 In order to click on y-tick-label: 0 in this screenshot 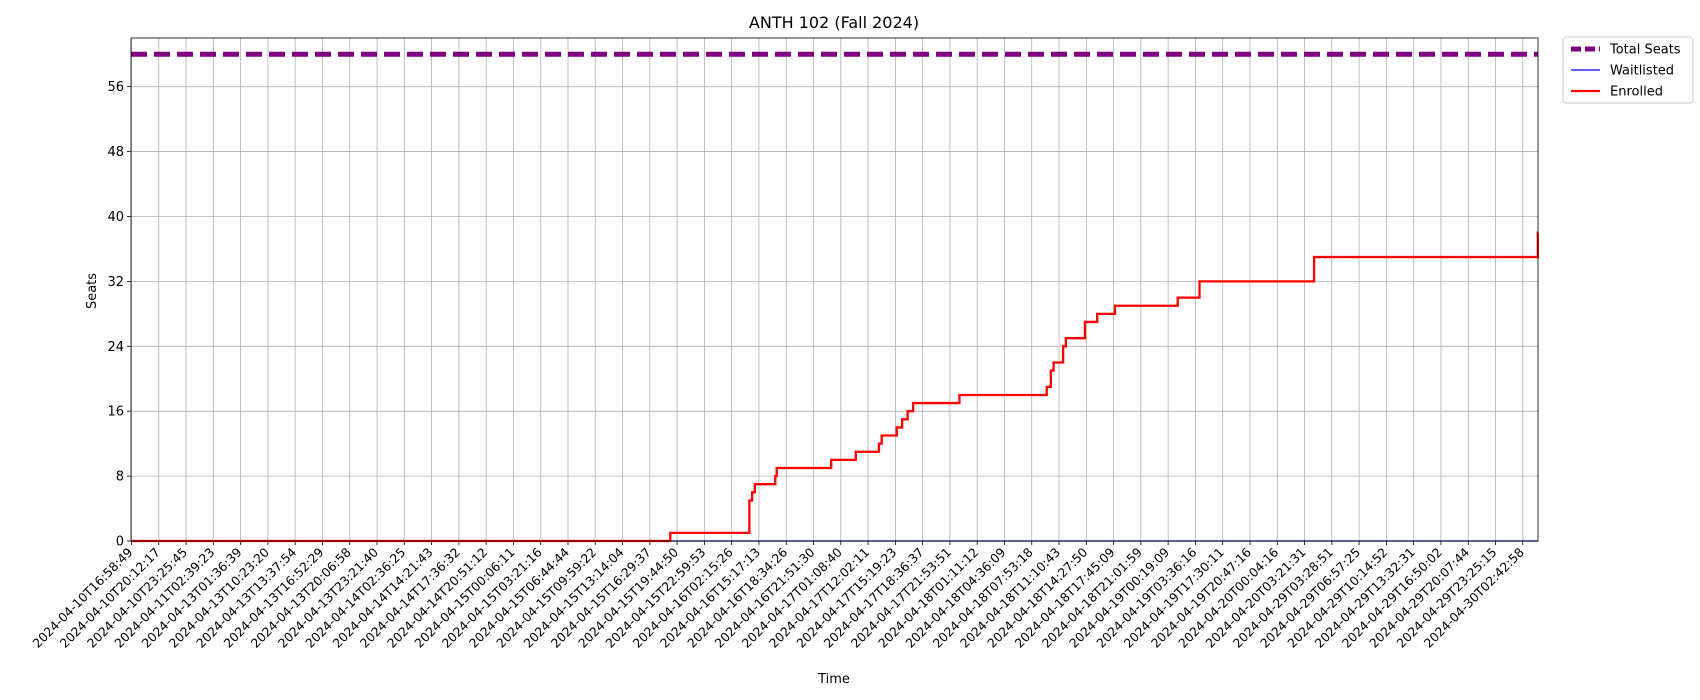, I will do `click(120, 542)`.